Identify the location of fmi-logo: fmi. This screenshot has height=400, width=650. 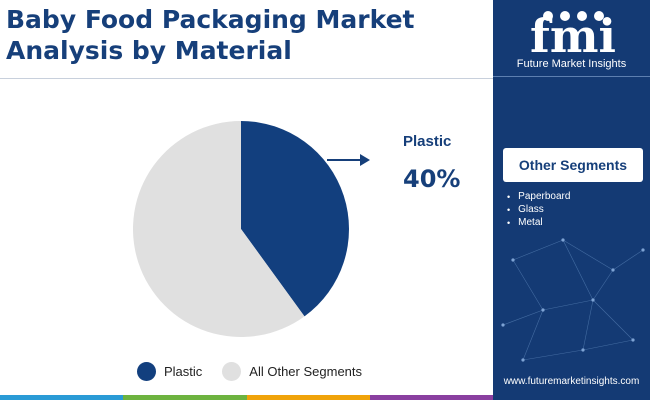
(573, 32).